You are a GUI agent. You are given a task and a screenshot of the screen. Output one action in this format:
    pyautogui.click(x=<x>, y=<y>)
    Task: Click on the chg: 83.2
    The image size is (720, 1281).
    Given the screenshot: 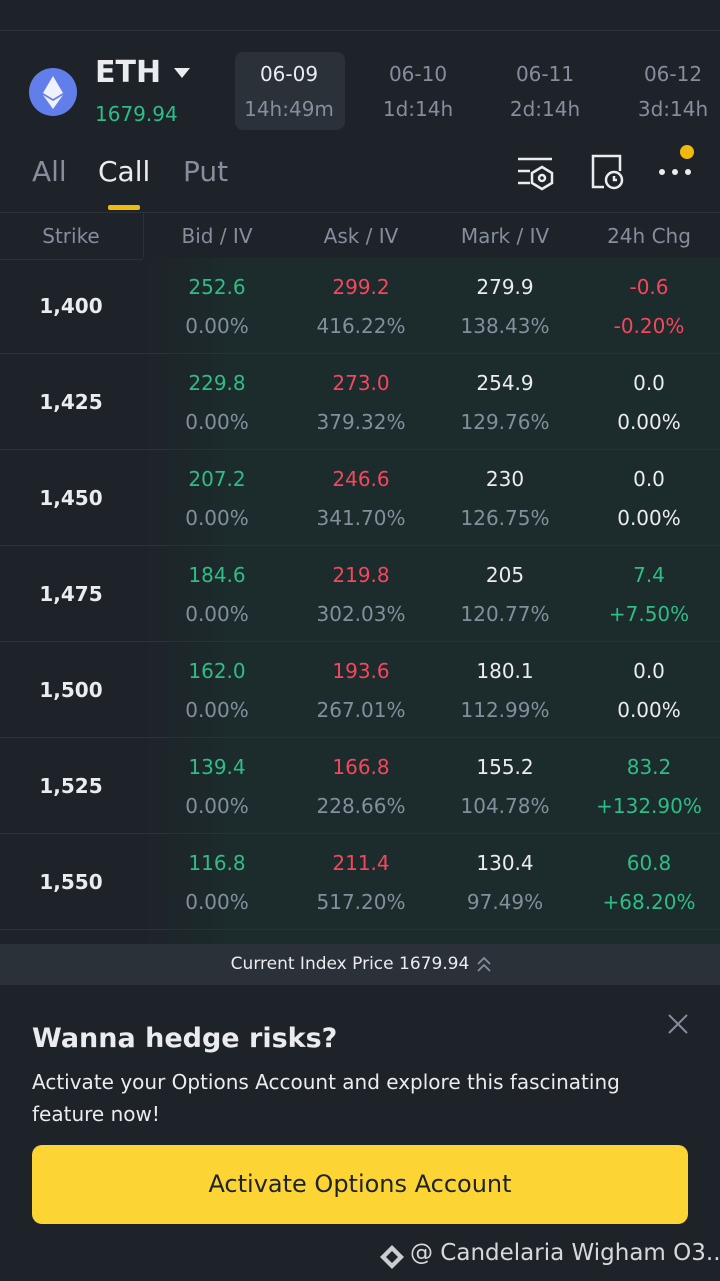 What is the action you would take?
    pyautogui.click(x=649, y=767)
    